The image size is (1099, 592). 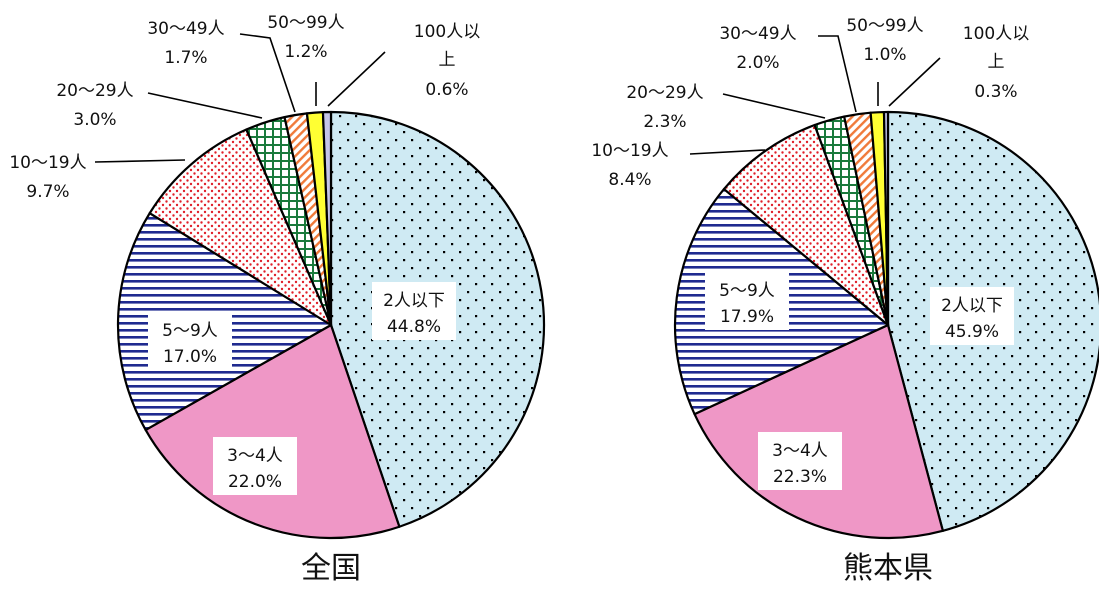 What do you see at coordinates (331, 568) in the screenshot?
I see `chart-title-0: 全国` at bounding box center [331, 568].